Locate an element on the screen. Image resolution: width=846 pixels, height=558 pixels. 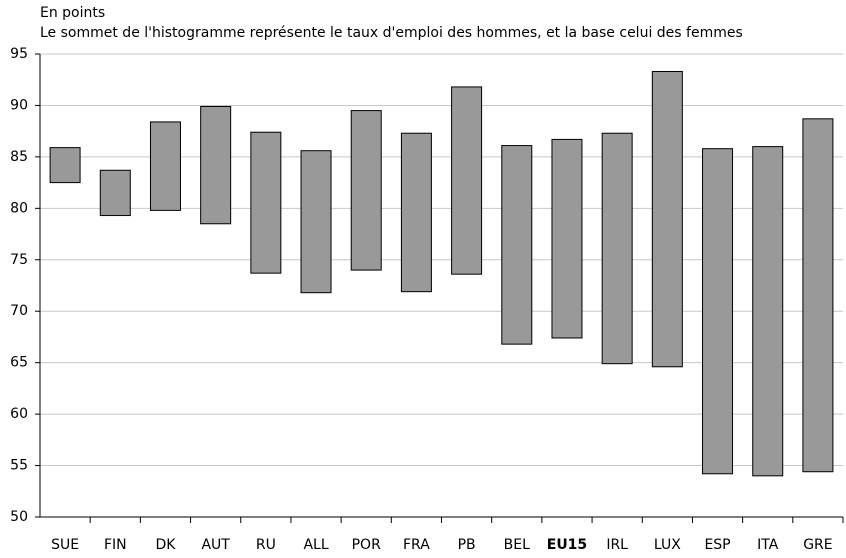
x-tick-label: GRE is located at coordinates (817, 545).